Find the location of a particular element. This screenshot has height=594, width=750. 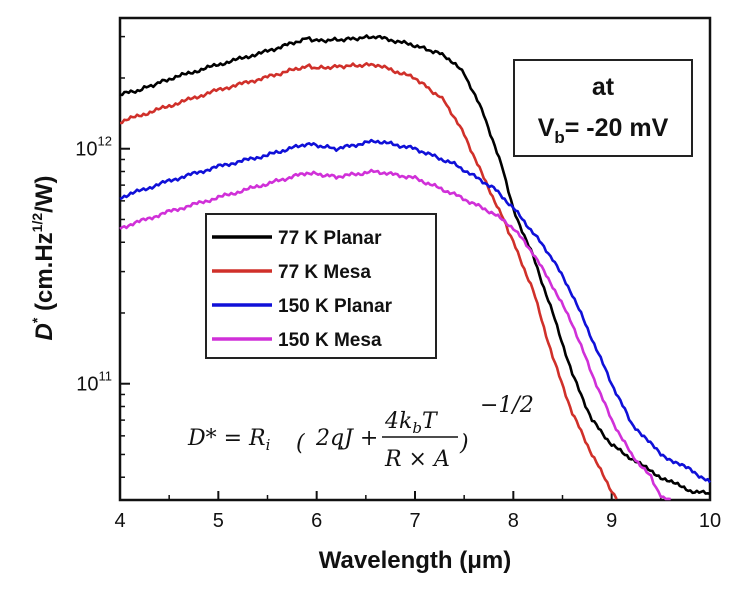

y-tick-label: 1011 is located at coordinates (94, 382).